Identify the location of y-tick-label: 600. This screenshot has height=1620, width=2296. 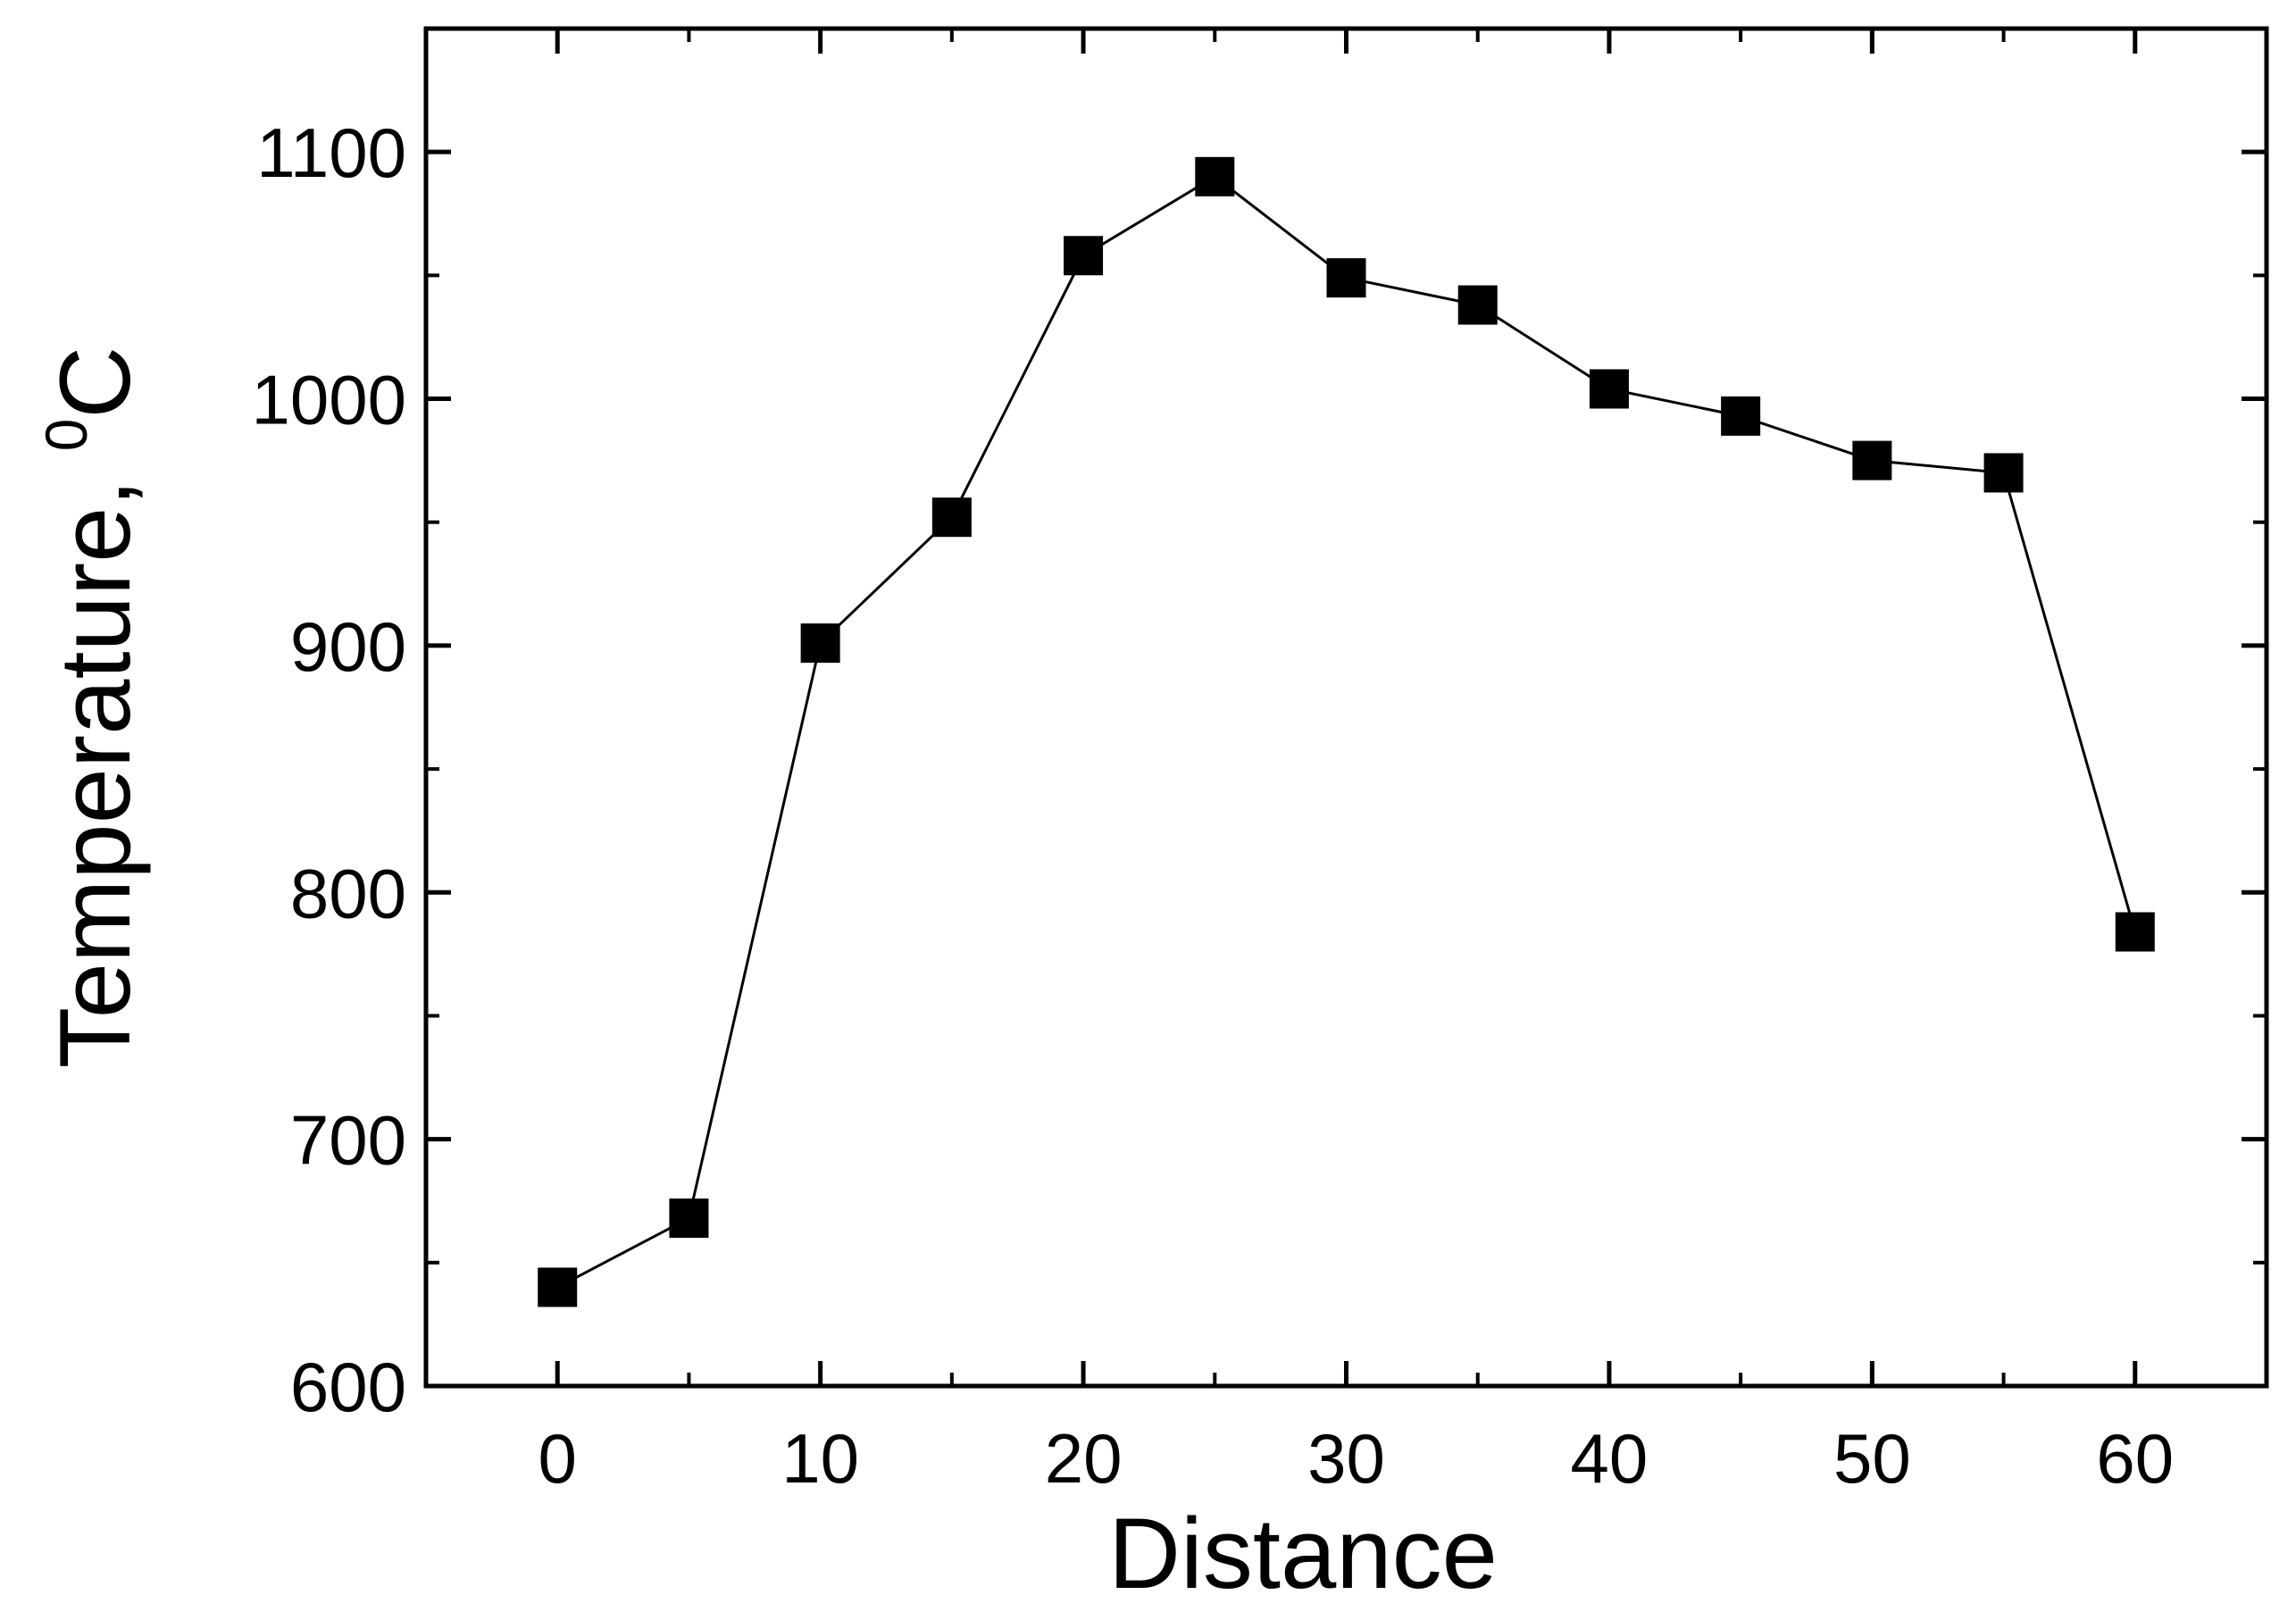
(348, 1387).